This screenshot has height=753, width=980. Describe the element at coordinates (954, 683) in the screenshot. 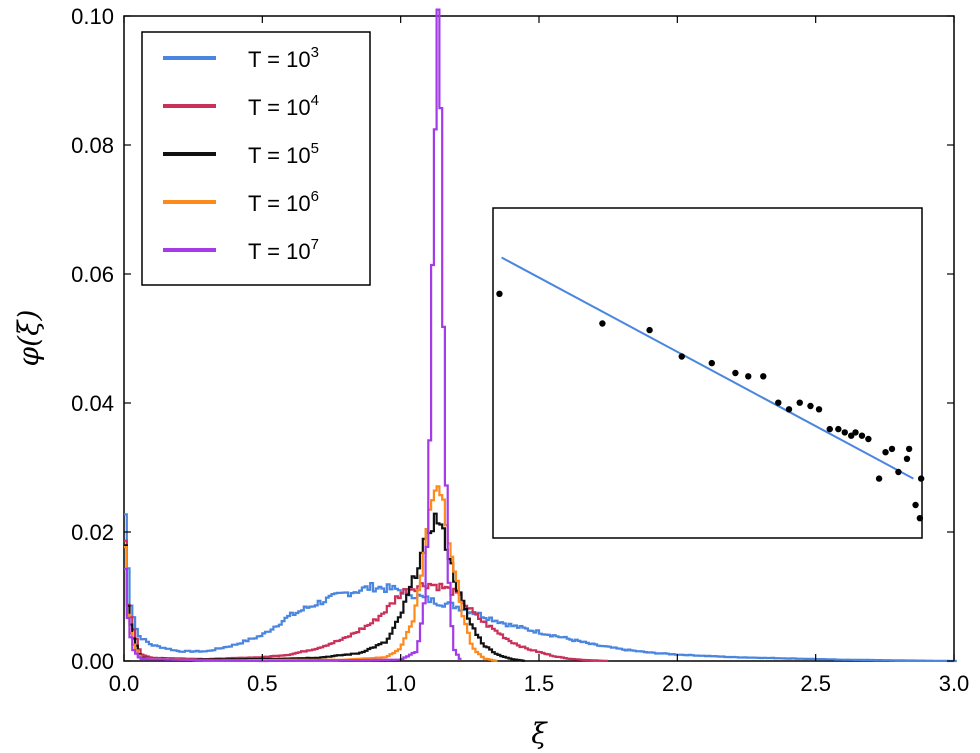

I see `x-tick-label: 3.0` at that location.